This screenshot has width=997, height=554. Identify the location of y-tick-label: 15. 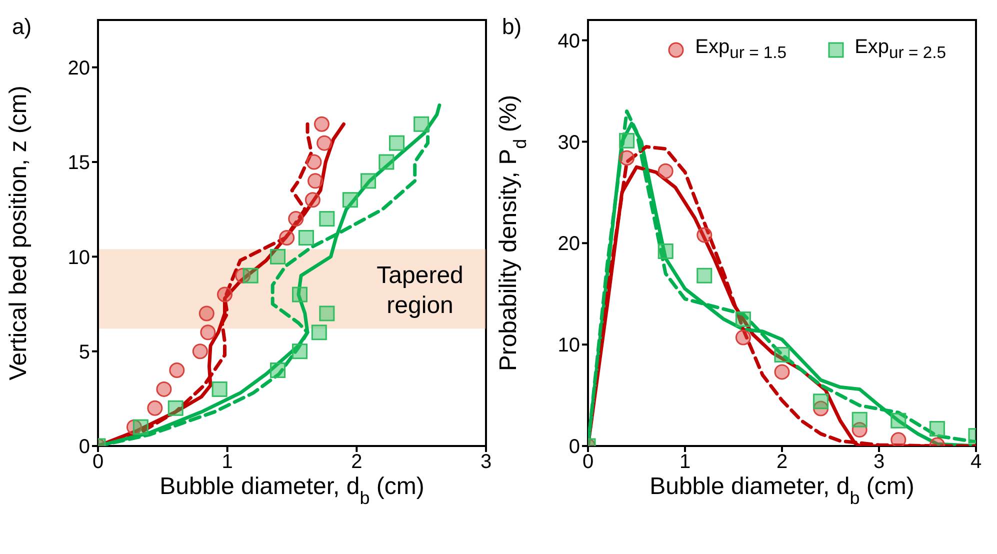
(79, 163).